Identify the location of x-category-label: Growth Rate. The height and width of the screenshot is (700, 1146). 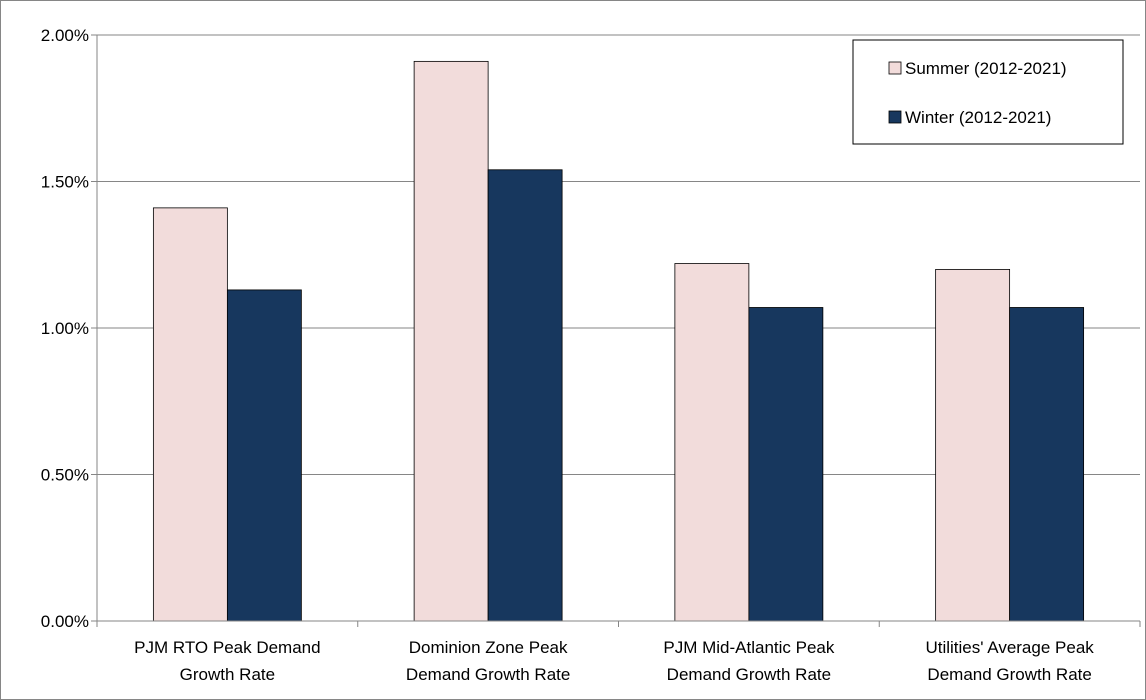
(227, 674).